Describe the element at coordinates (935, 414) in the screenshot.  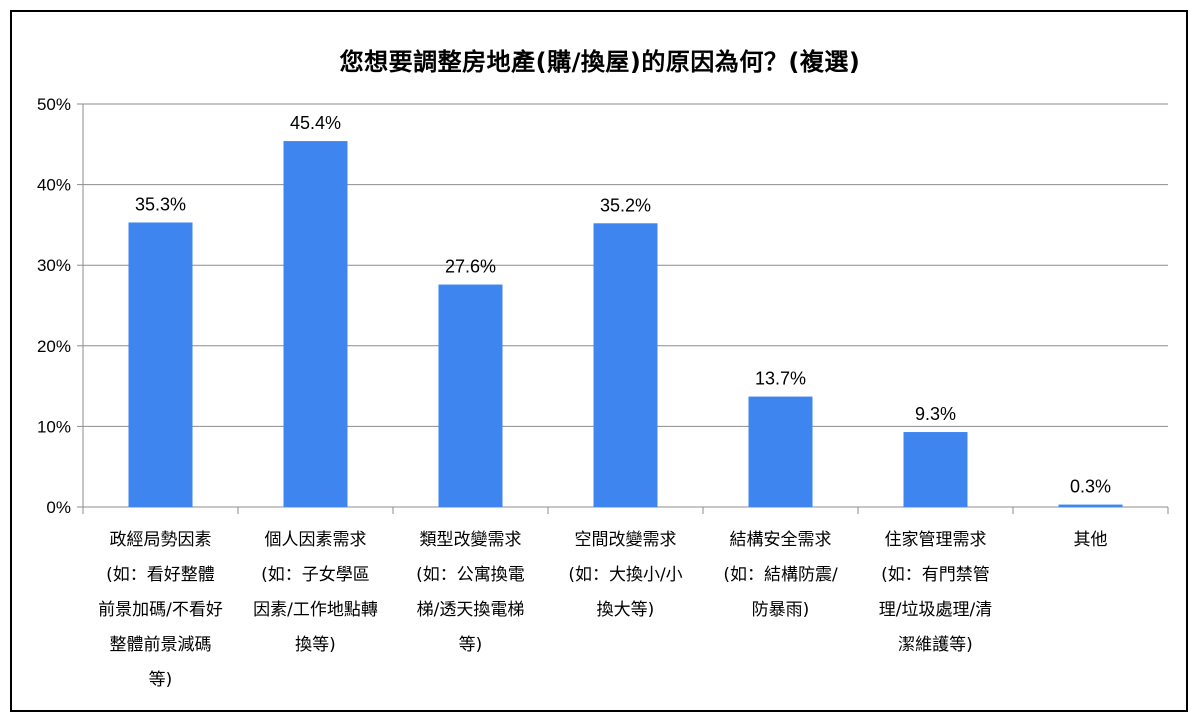
I see `data-label: 9.3%` at that location.